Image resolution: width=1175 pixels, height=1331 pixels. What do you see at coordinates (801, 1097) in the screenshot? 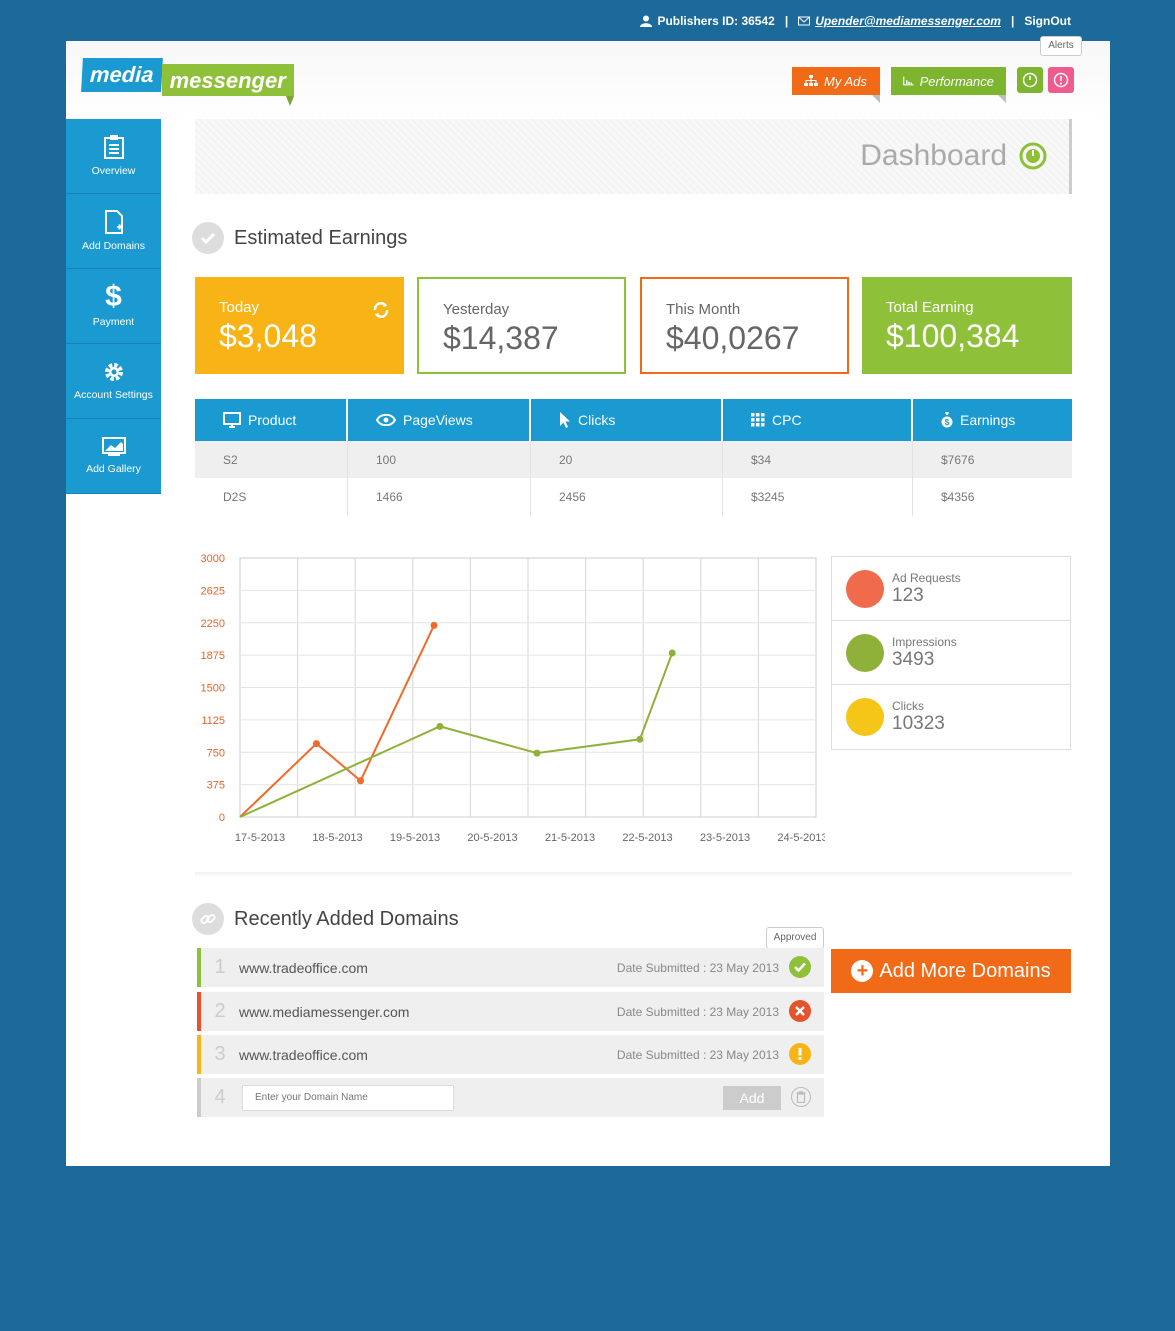
I see `trash-icon` at bounding box center [801, 1097].